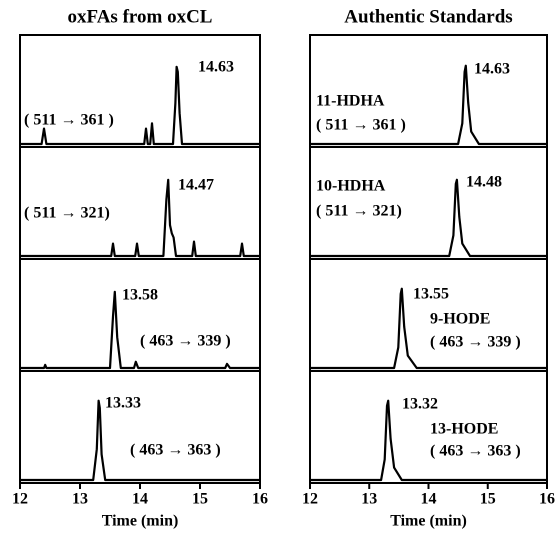 The width and height of the screenshot is (557, 542). I want to click on annotation: 13.55, so click(431, 294).